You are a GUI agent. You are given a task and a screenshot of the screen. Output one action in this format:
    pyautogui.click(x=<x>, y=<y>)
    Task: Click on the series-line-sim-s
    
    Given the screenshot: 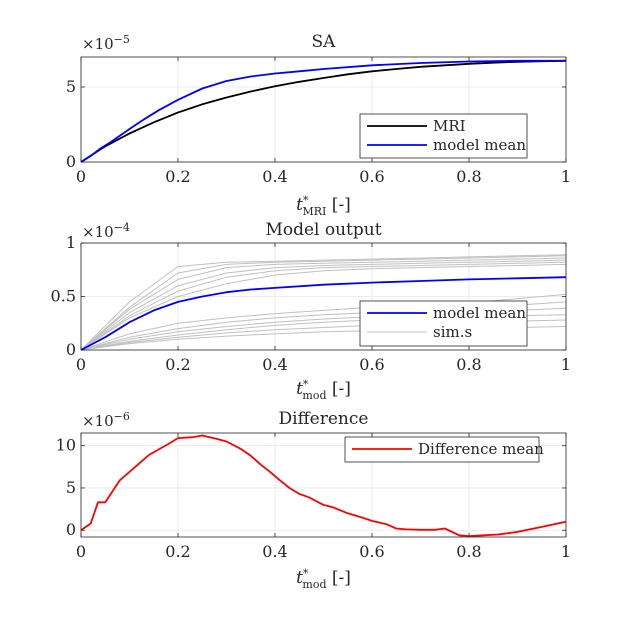 What is the action you would take?
    pyautogui.click(x=323, y=302)
    